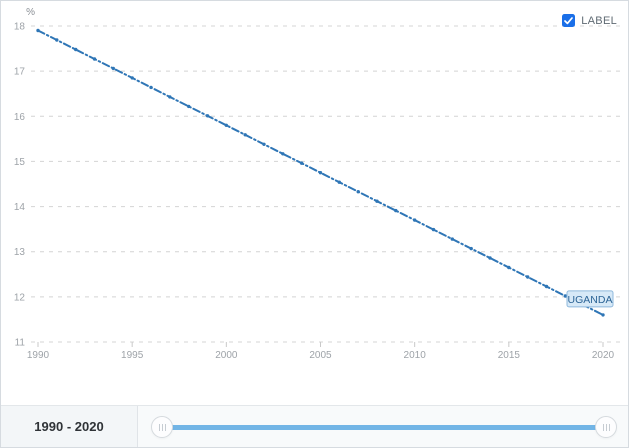  Describe the element at coordinates (20, 117) in the screenshot. I see `y-axis-label: 16` at that location.